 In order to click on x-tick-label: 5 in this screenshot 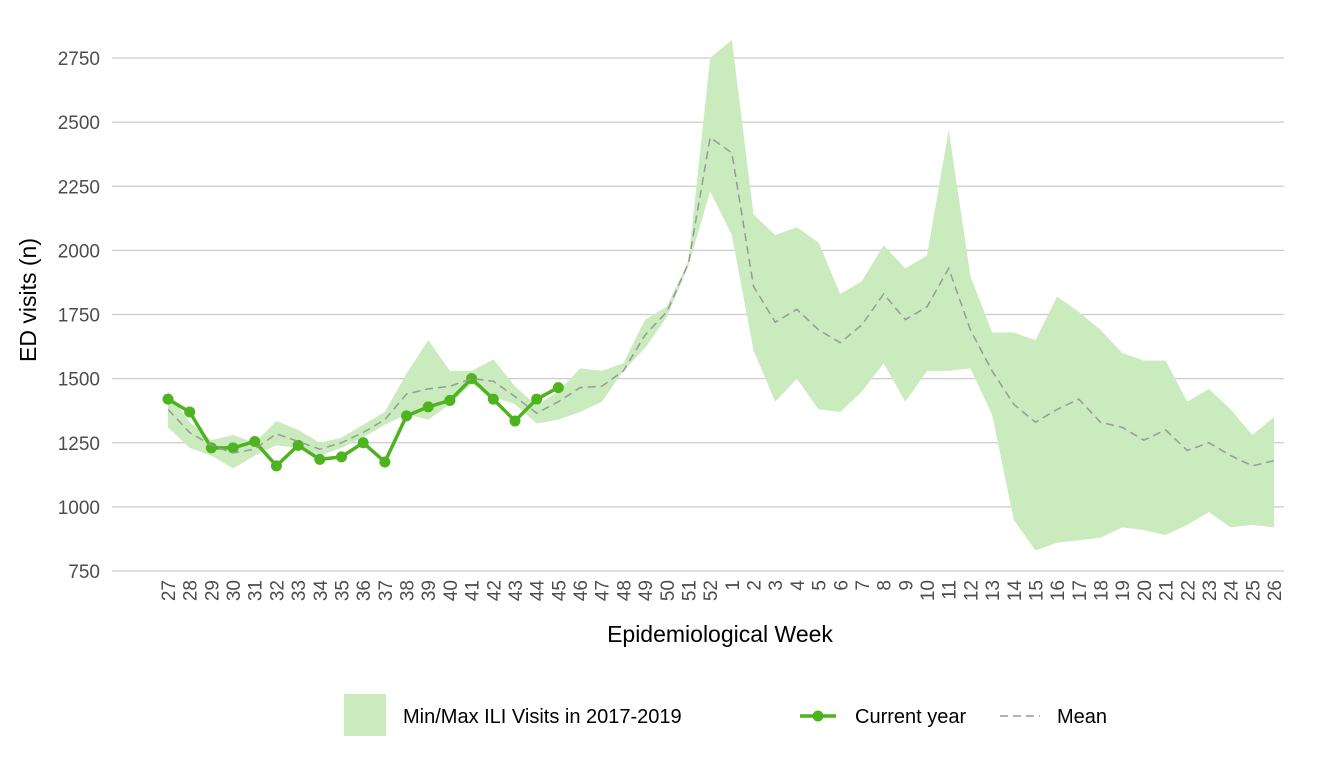, I will do `click(820, 585)`.